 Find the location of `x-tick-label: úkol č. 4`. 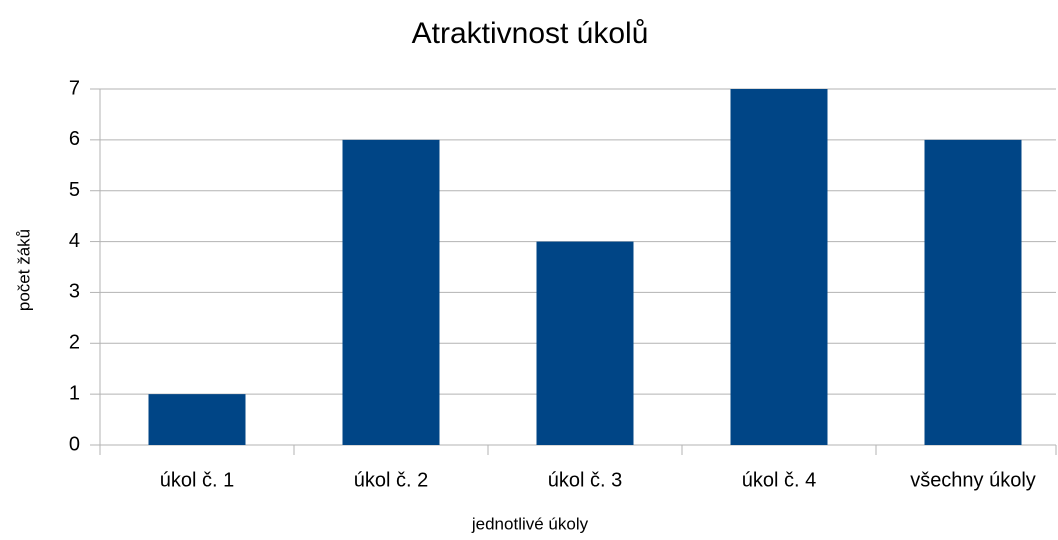

x-tick-label: úkol č. 4 is located at coordinates (779, 480).